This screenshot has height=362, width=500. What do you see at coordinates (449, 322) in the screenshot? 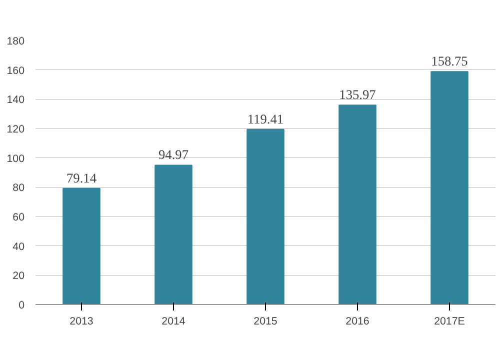
I see `x-tick-label: 2017E` at bounding box center [449, 322].